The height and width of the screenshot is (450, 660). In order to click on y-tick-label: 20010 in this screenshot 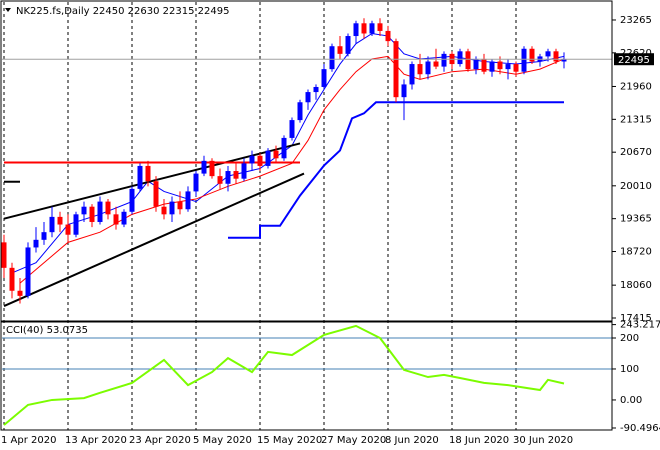, I will do `click(636, 186)`.